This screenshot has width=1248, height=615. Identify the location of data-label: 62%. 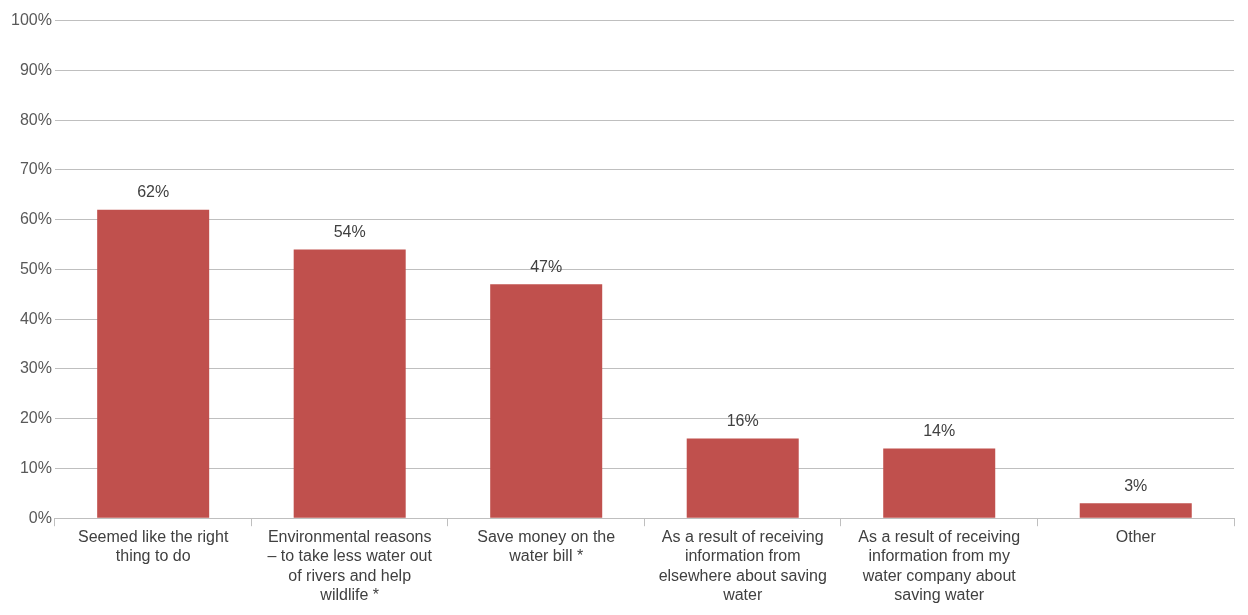
(153, 192).